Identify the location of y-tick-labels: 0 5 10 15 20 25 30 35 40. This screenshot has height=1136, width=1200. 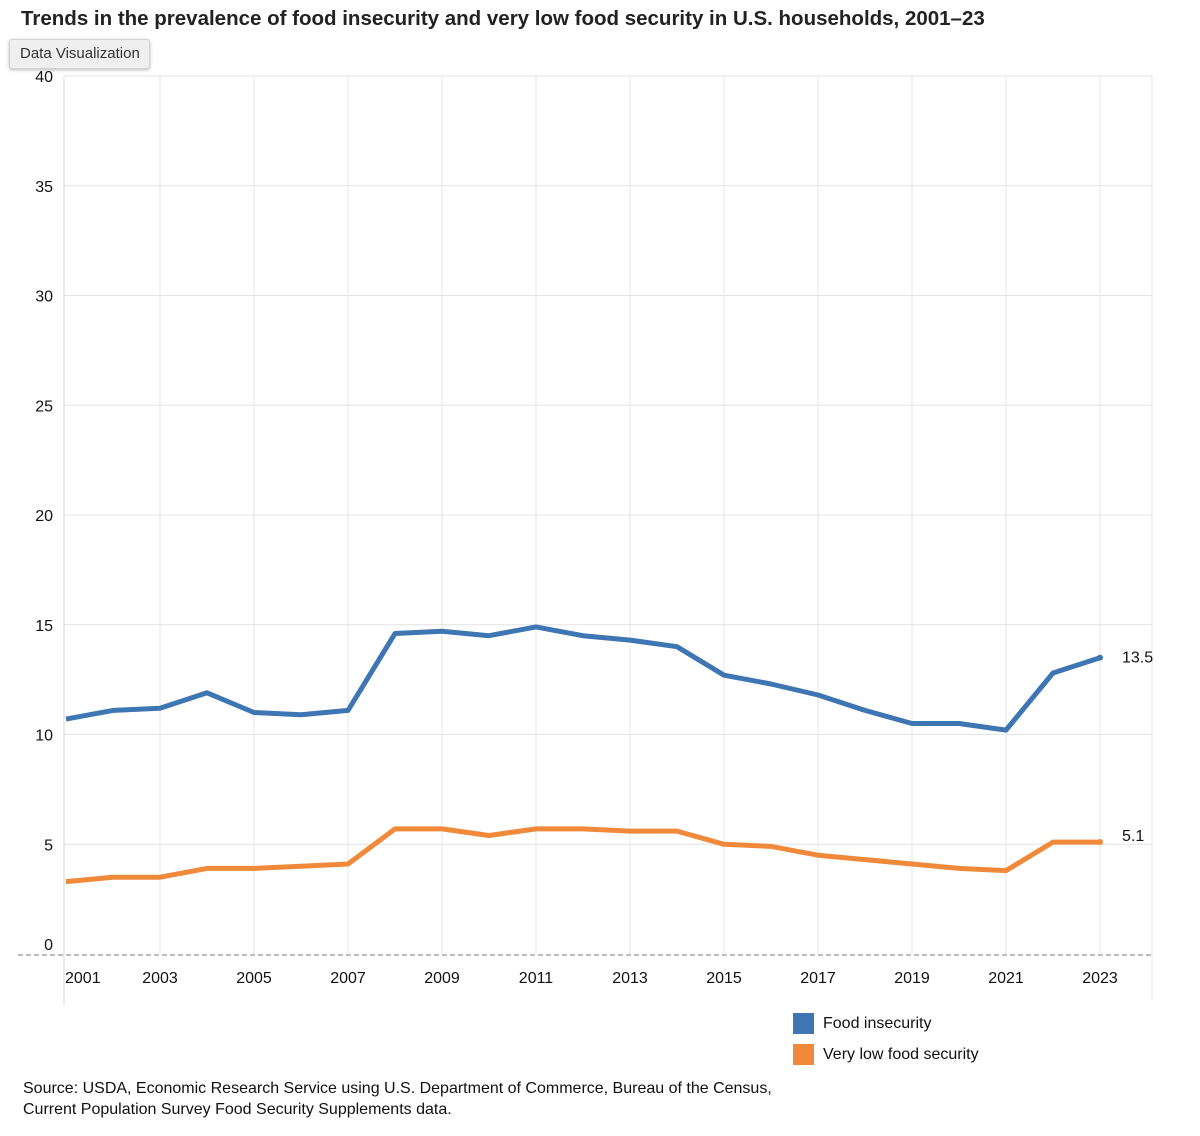
(44, 511).